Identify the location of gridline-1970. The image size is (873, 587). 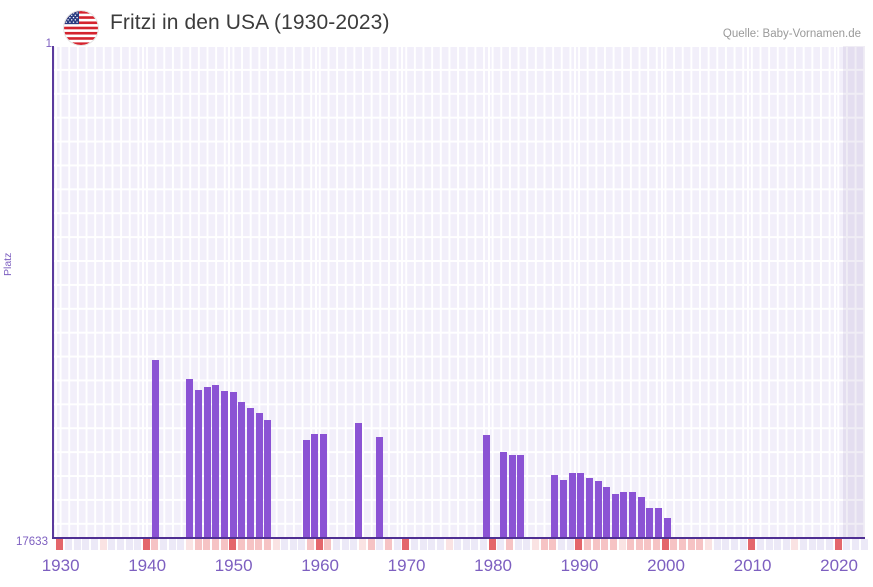
(402, 292).